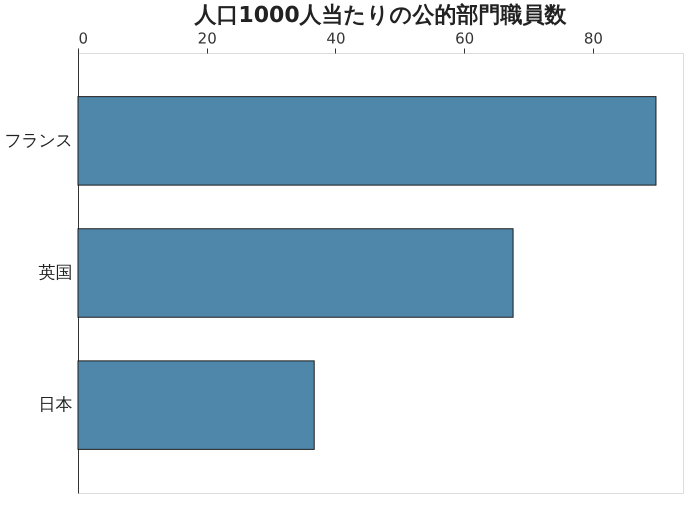  I want to click on y-tick-label: 日本, so click(55, 405).